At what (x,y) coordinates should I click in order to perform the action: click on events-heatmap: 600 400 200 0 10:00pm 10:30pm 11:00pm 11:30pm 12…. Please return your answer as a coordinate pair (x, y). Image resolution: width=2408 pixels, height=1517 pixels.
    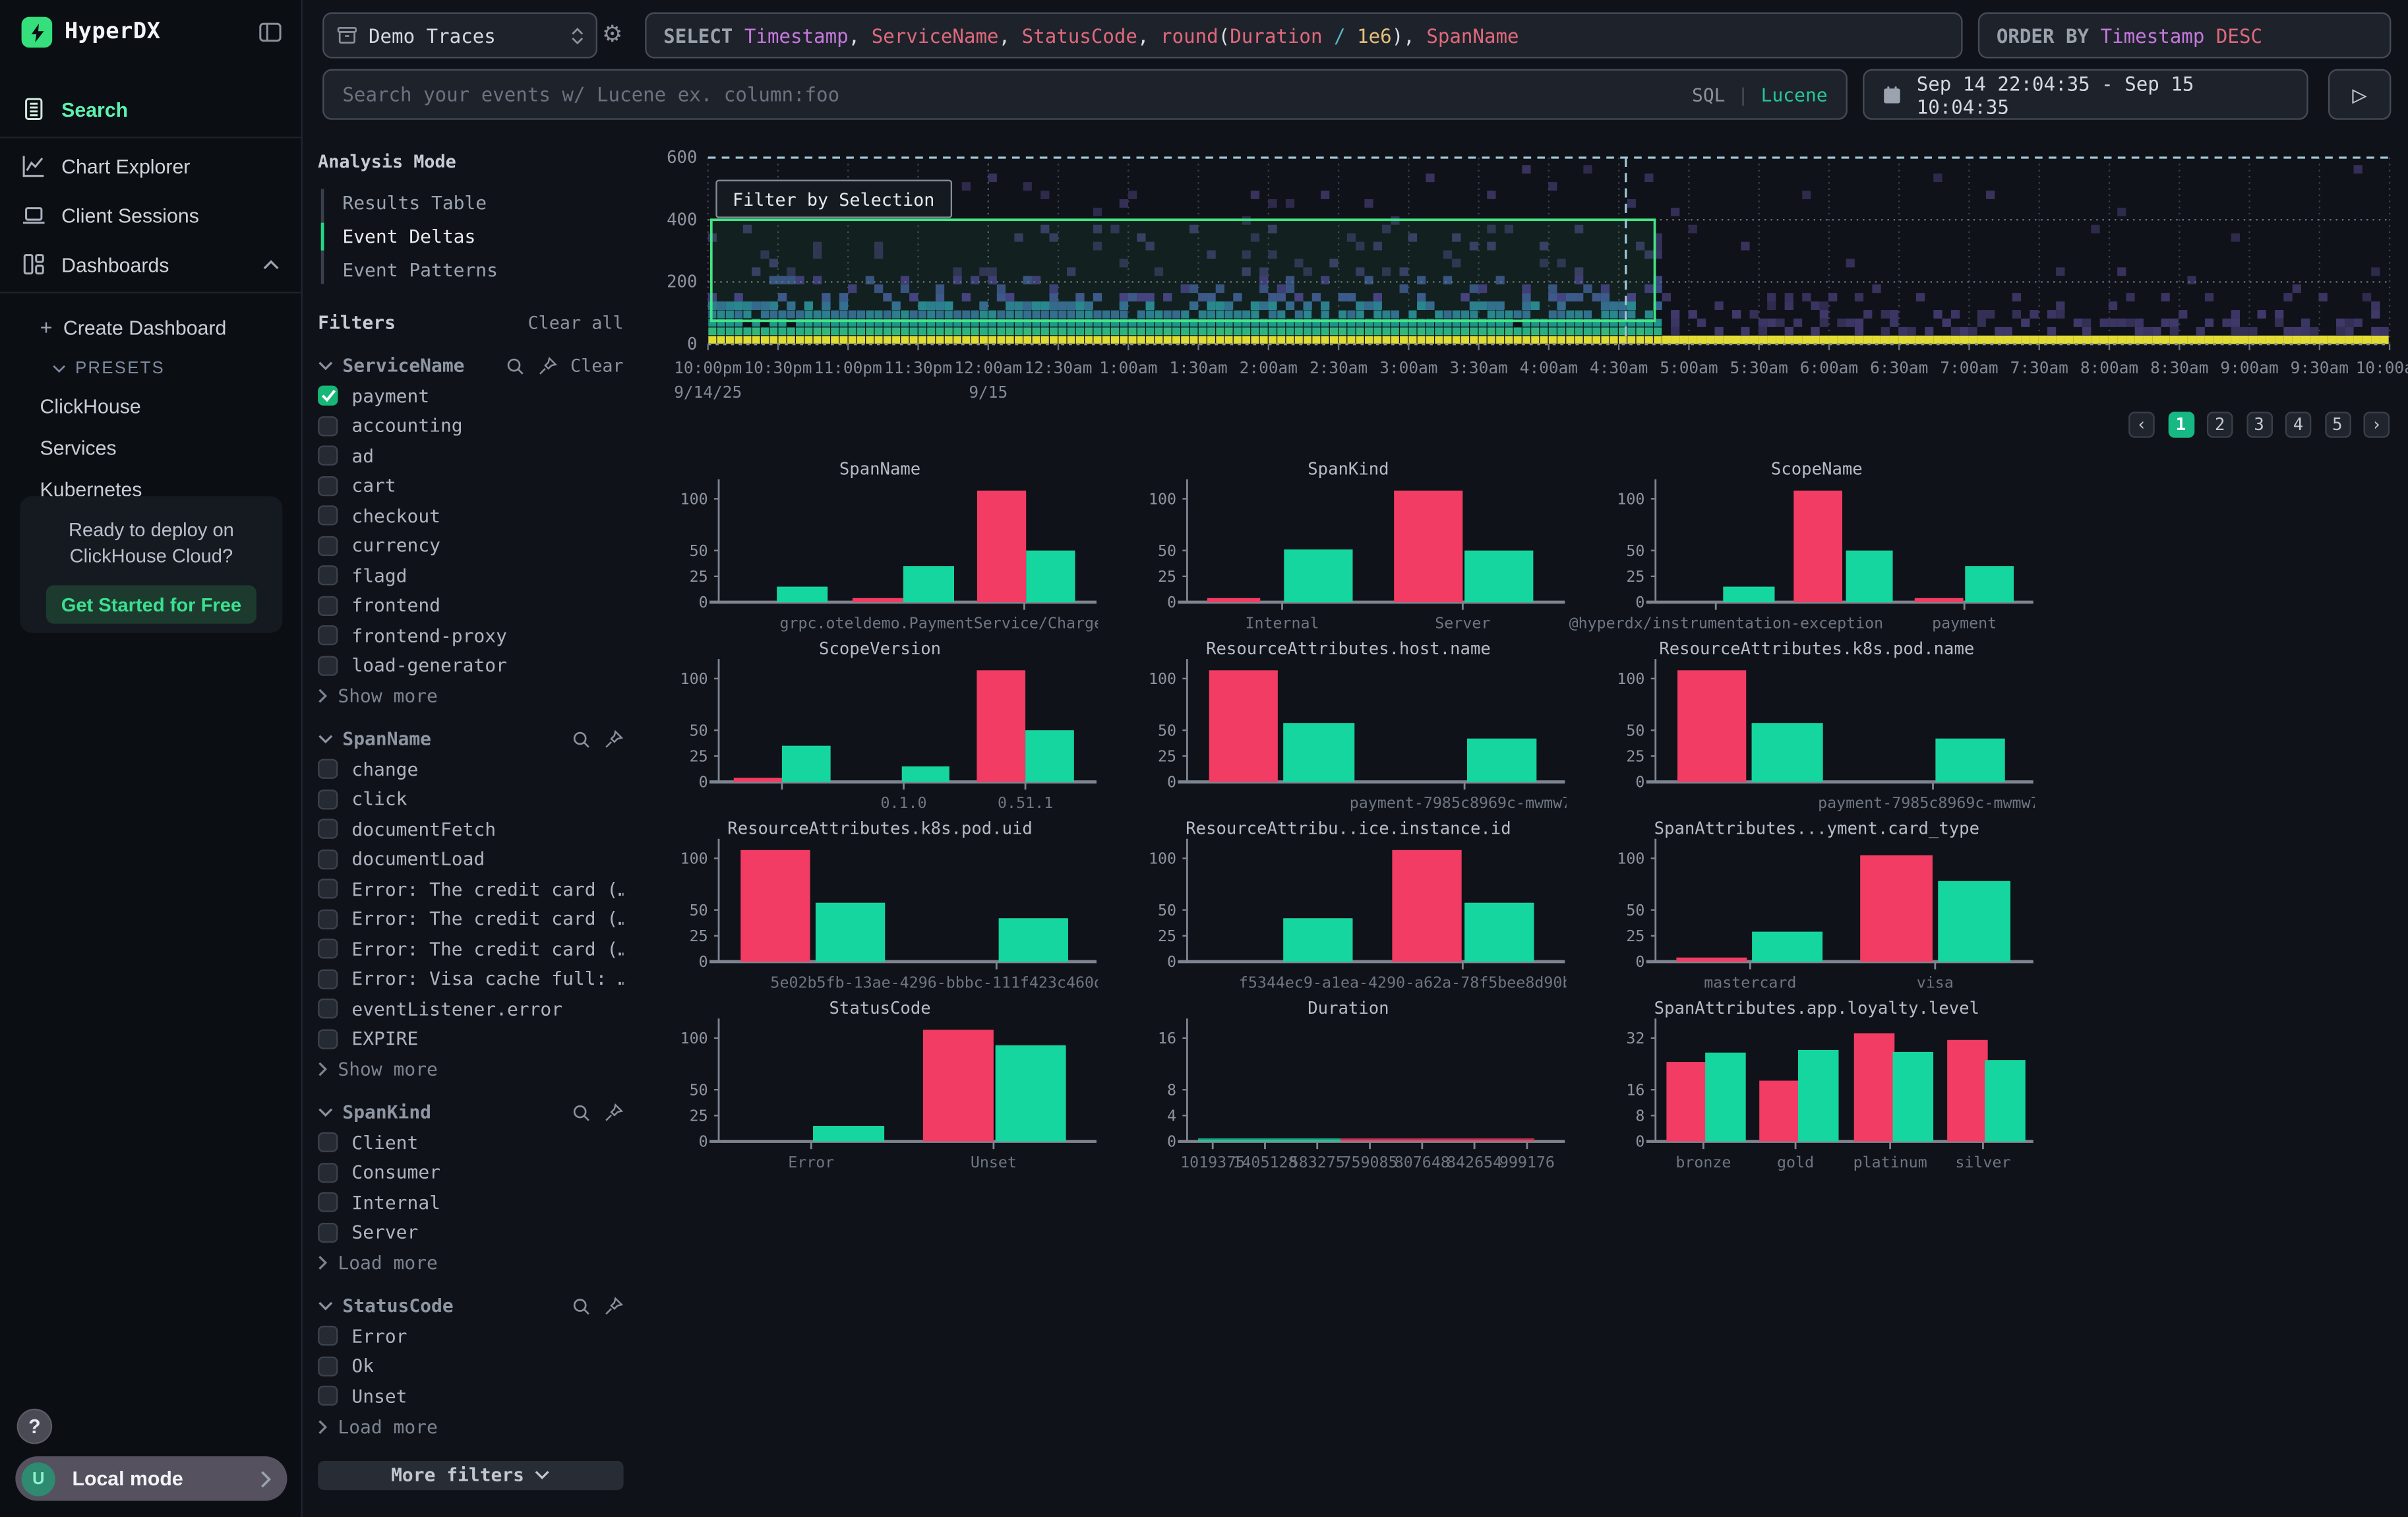
    Looking at the image, I should click on (1523, 275).